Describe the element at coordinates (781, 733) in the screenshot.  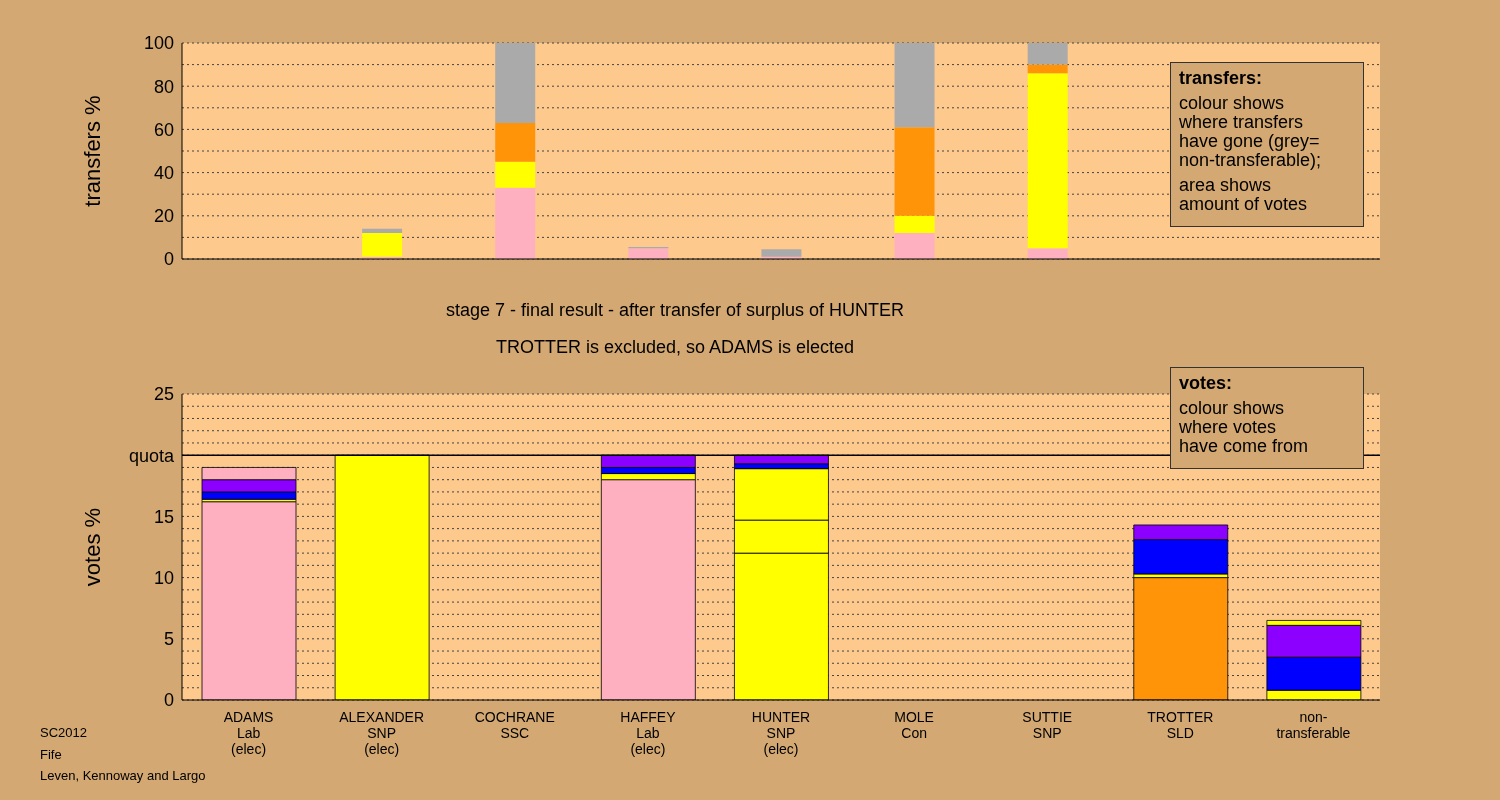
I see `x-tick-label: HUNTER SNP (elec)` at that location.